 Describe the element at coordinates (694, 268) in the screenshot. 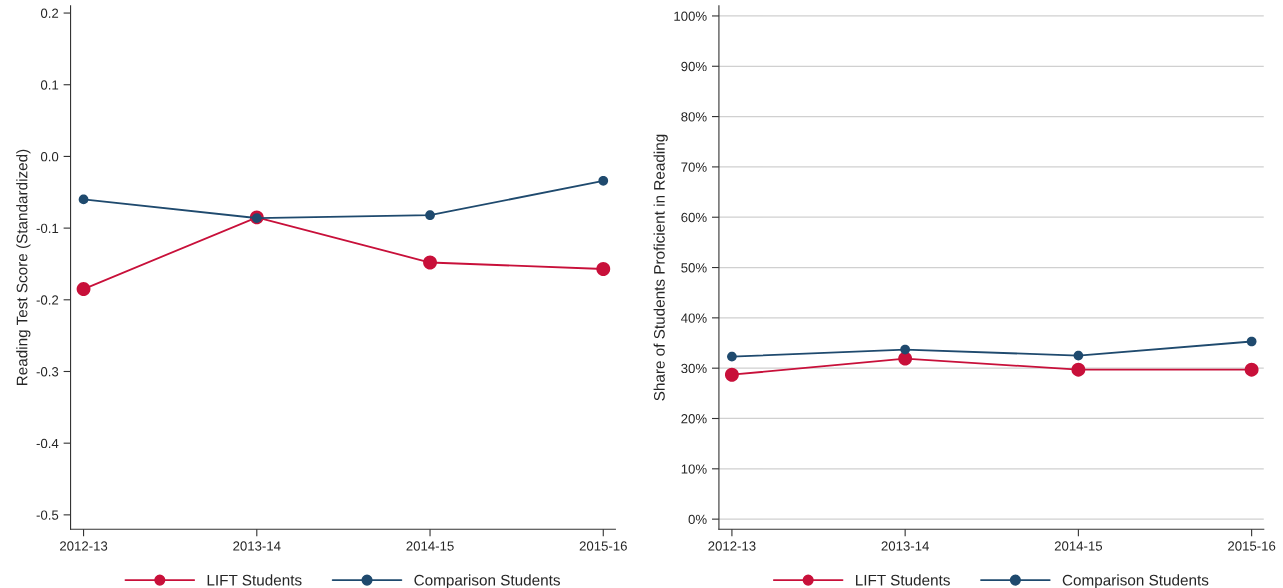

I see `y-tick-label: 50%` at that location.